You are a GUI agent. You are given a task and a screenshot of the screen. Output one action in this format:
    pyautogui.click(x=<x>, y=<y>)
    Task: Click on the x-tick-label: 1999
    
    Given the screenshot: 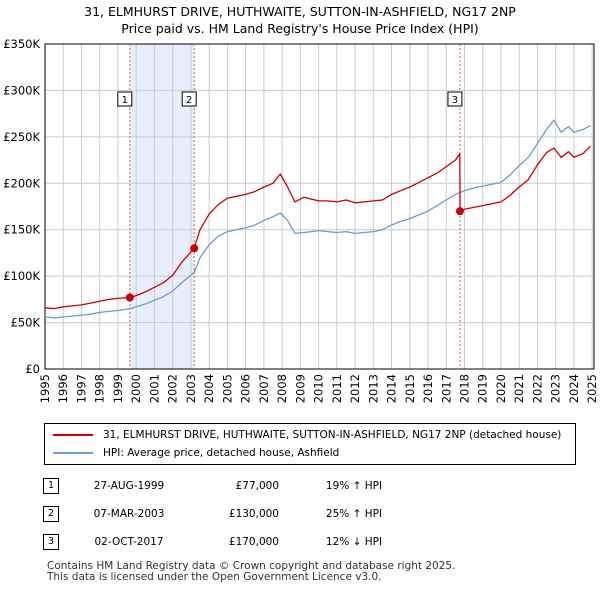 What is the action you would take?
    pyautogui.click(x=118, y=388)
    